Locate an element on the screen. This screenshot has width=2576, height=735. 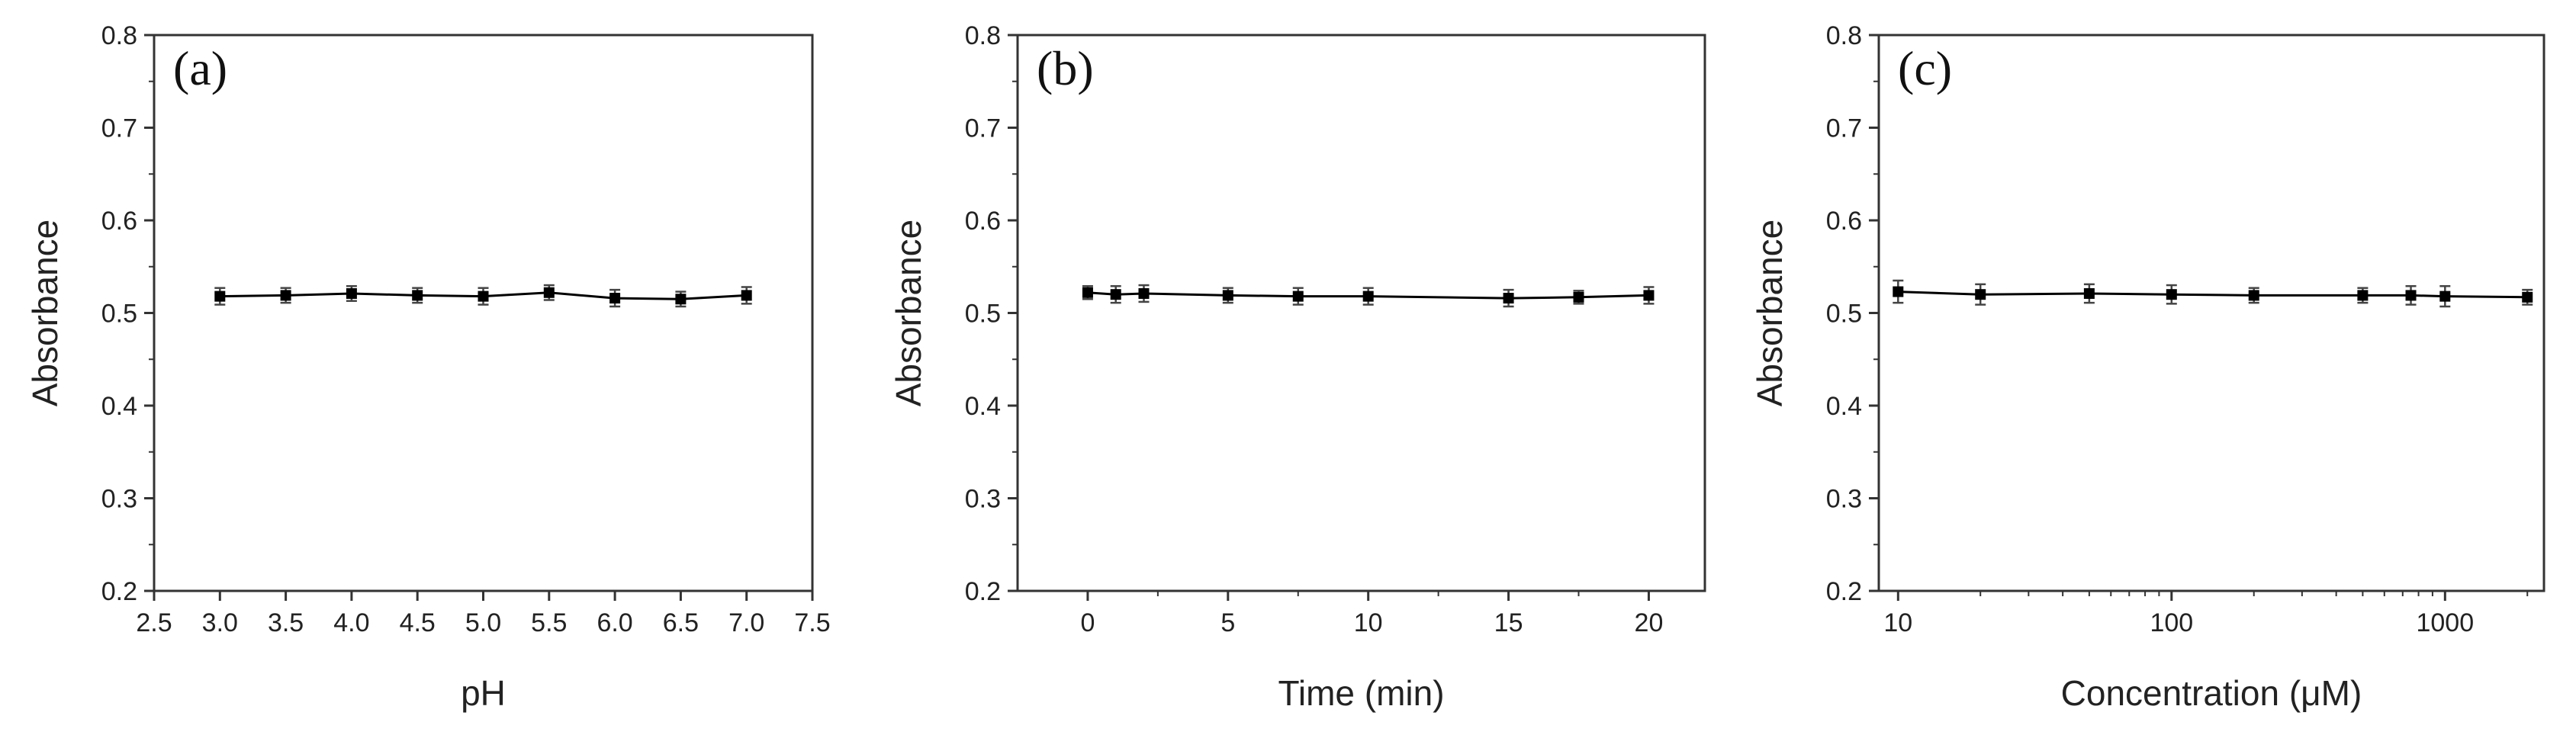
panel-label: (a) is located at coordinates (200, 68).